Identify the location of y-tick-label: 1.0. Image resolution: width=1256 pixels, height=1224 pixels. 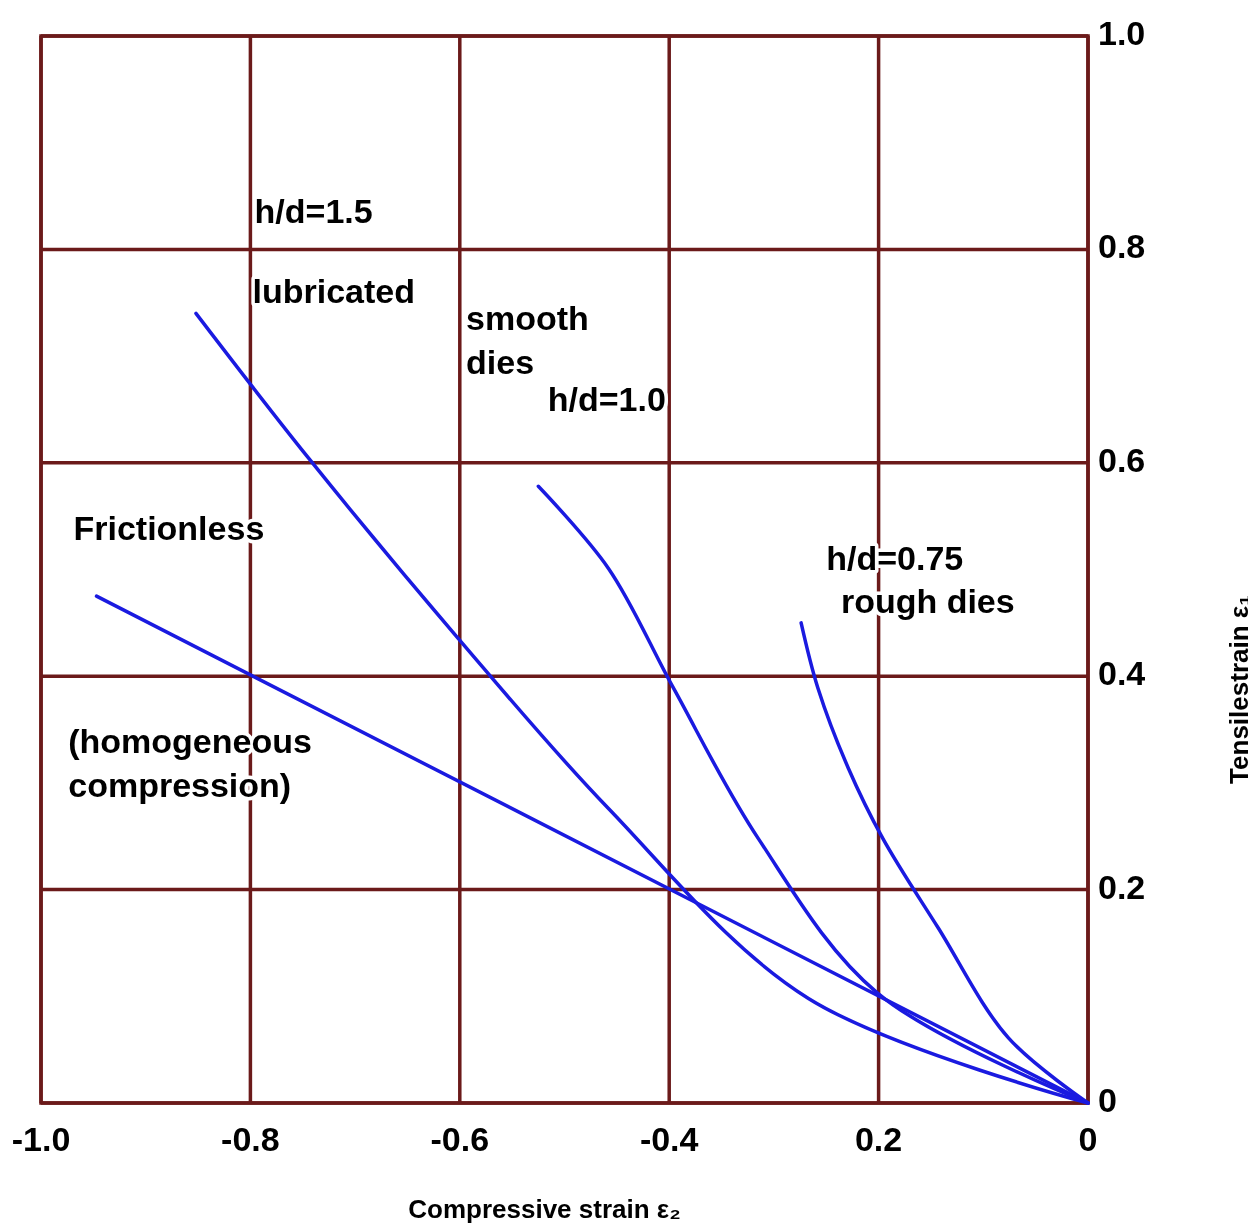
(1122, 32).